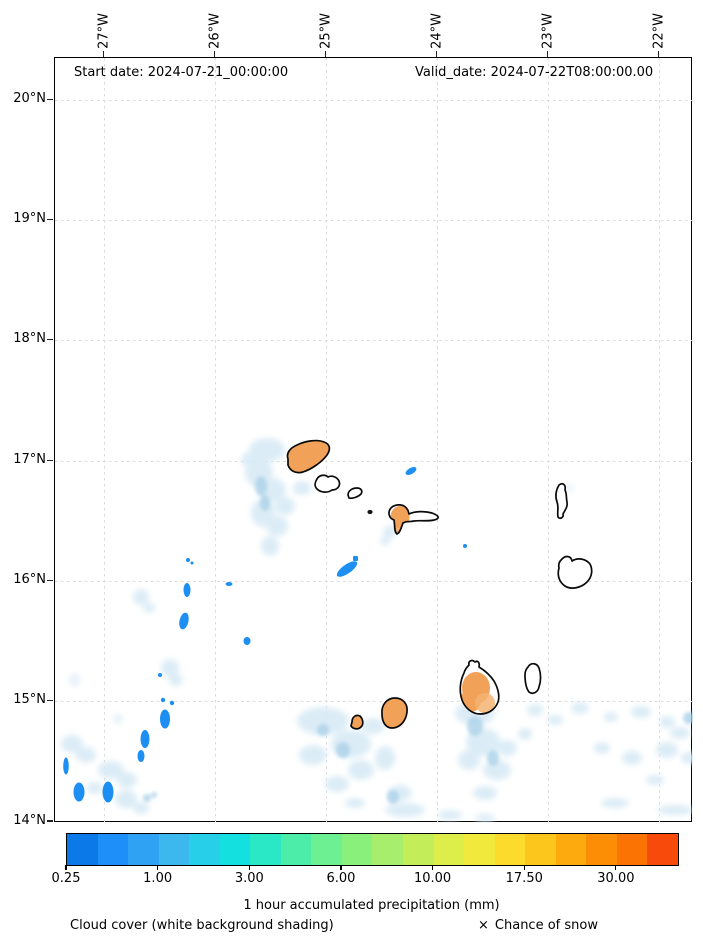  I want to click on snow-legend: × Chance of snow, so click(538, 925).